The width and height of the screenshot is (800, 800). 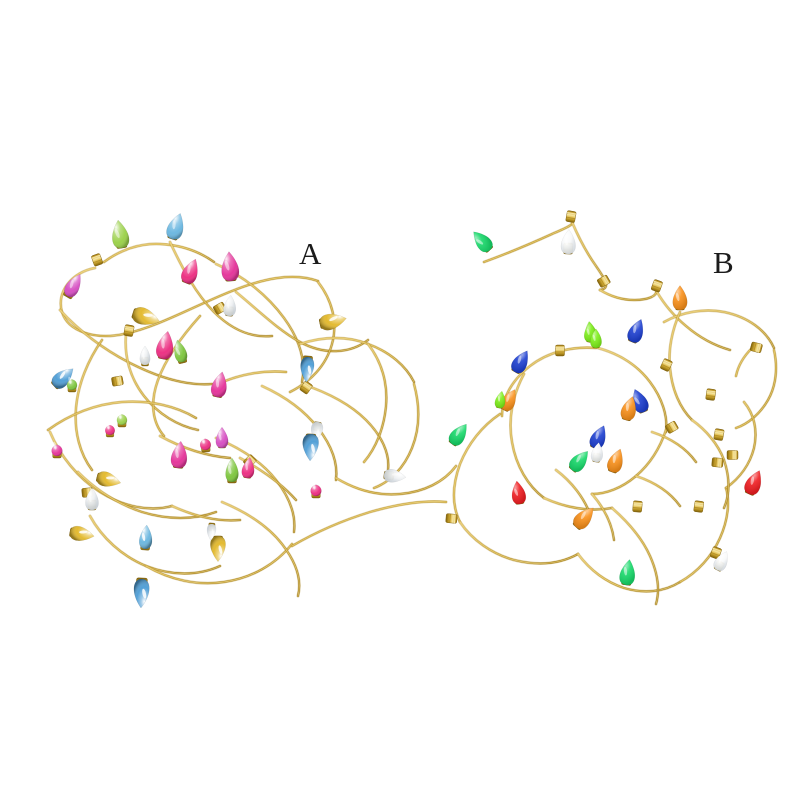 I want to click on panel-label-b: B, so click(x=723, y=262).